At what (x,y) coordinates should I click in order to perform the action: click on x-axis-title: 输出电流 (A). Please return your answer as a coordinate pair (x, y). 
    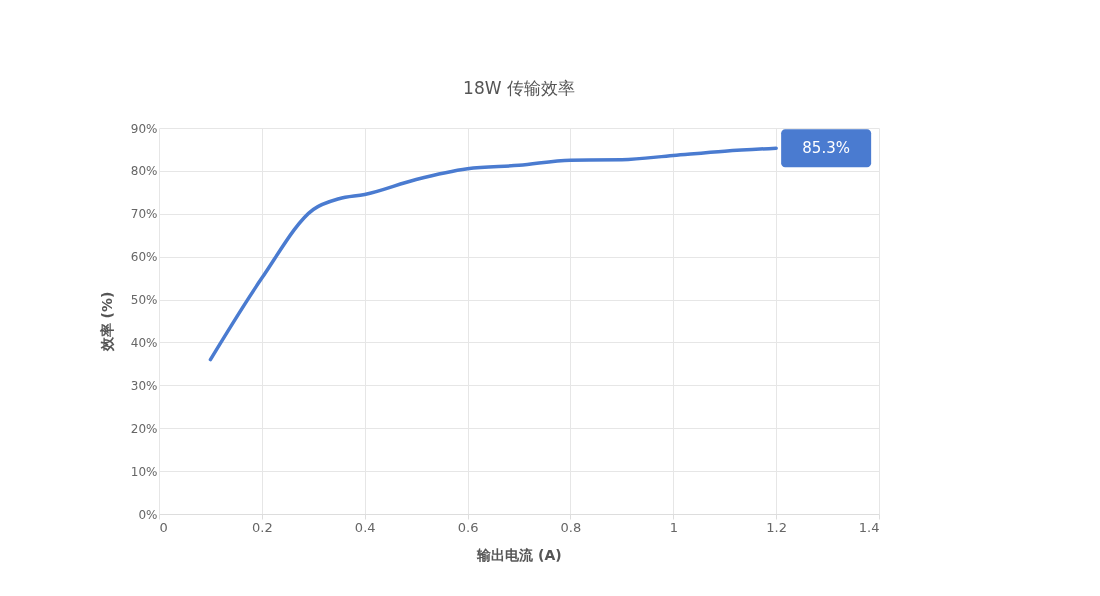
    Looking at the image, I should click on (519, 554).